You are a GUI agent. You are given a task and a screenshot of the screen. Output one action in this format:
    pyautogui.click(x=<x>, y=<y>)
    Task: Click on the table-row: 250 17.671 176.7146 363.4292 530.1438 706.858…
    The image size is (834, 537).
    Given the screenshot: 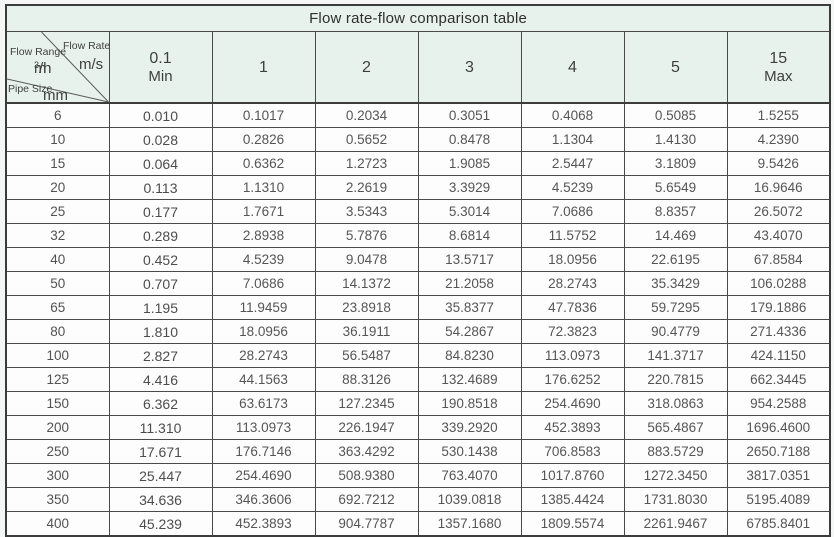 What is the action you would take?
    pyautogui.click(x=418, y=451)
    